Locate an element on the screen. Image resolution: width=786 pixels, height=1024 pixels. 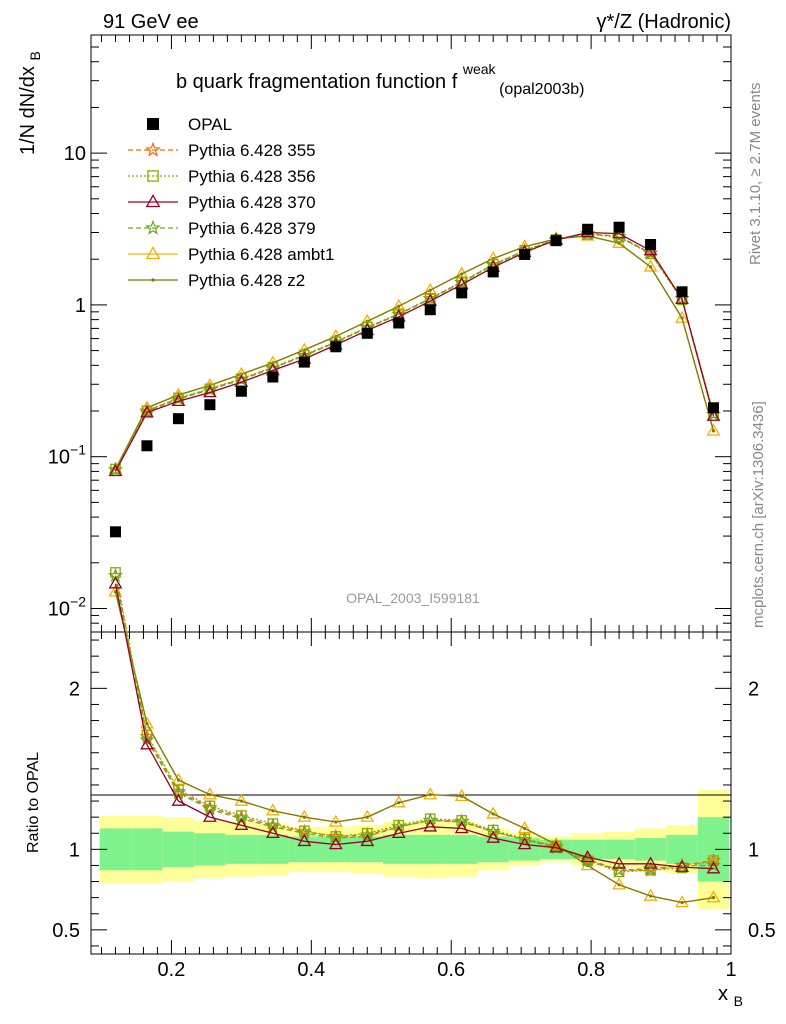
y-tick-label: 10−2 is located at coordinates (67, 606).